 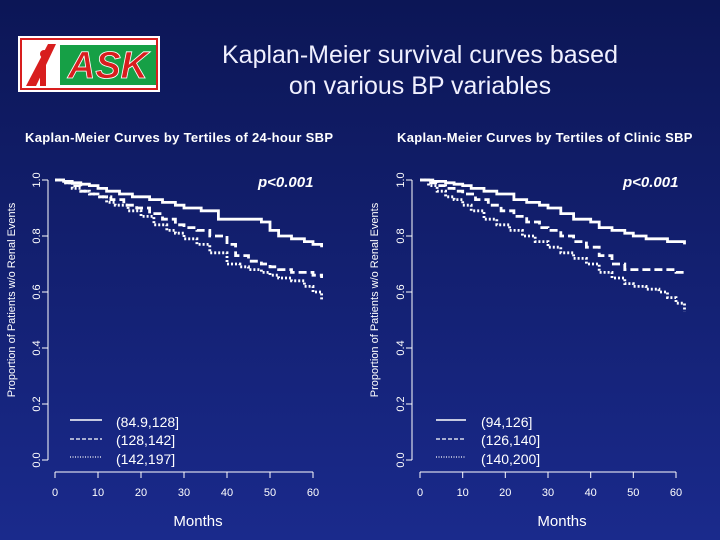 What do you see at coordinates (145, 459) in the screenshot?
I see `legend-label: (142,197]` at bounding box center [145, 459].